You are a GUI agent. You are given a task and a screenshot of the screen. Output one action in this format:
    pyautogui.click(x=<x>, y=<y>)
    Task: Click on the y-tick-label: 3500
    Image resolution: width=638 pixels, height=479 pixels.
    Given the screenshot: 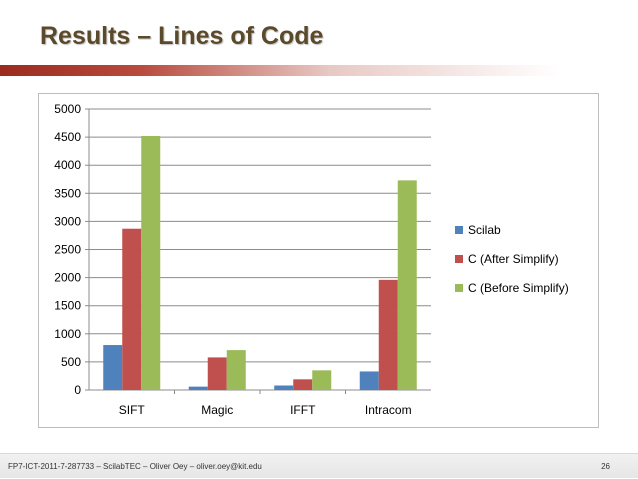 What is the action you would take?
    pyautogui.click(x=67, y=193)
    